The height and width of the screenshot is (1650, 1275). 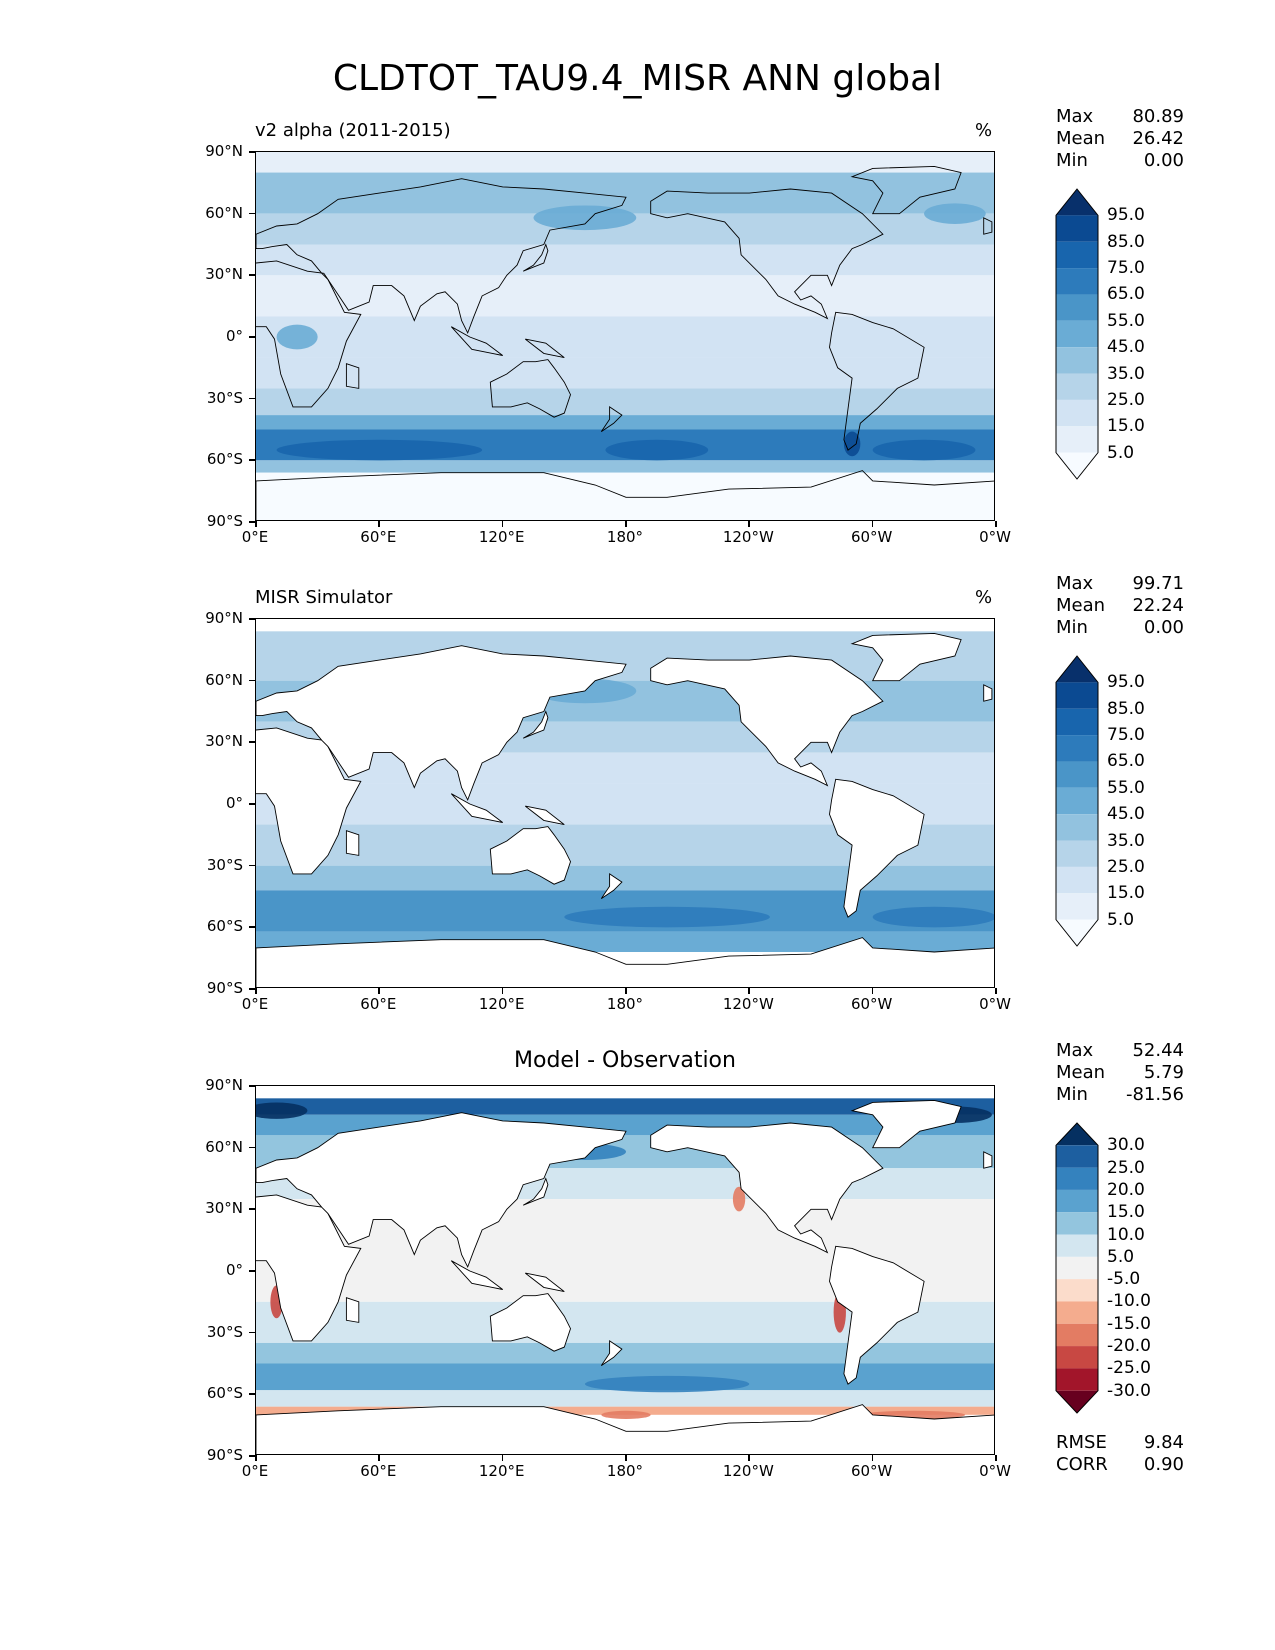 What do you see at coordinates (984, 597) in the screenshot?
I see `units-label: %` at bounding box center [984, 597].